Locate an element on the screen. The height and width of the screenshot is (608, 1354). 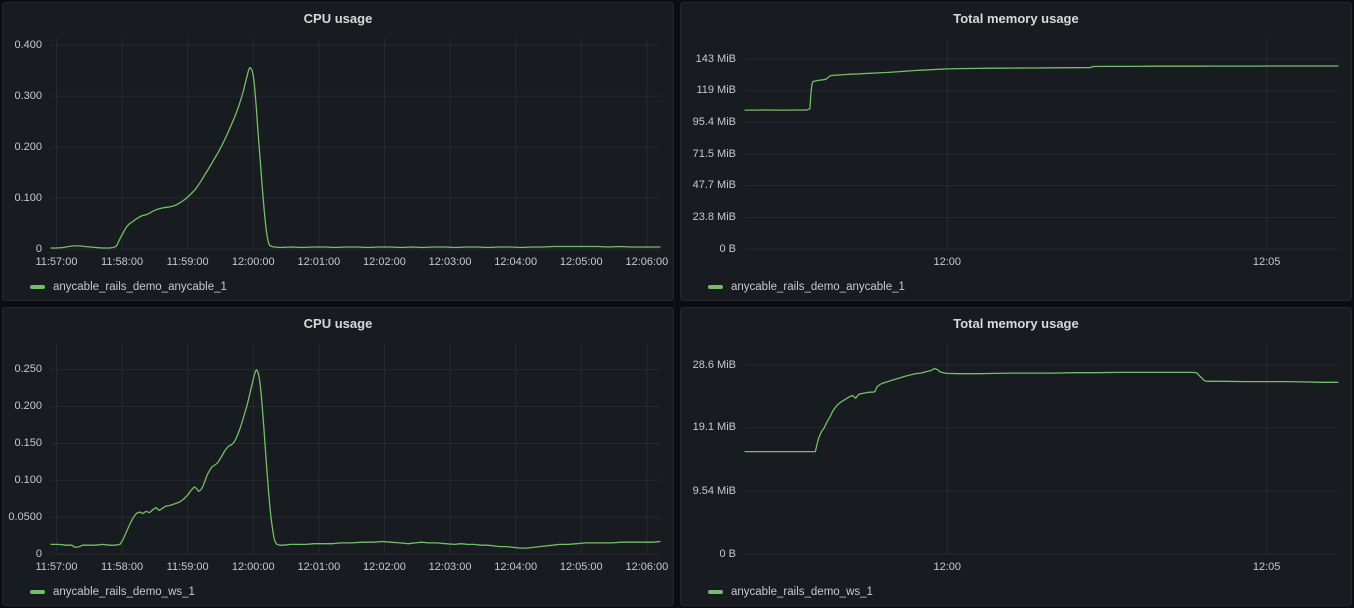
y-axis-tick-label: 0.150 is located at coordinates (28, 443).